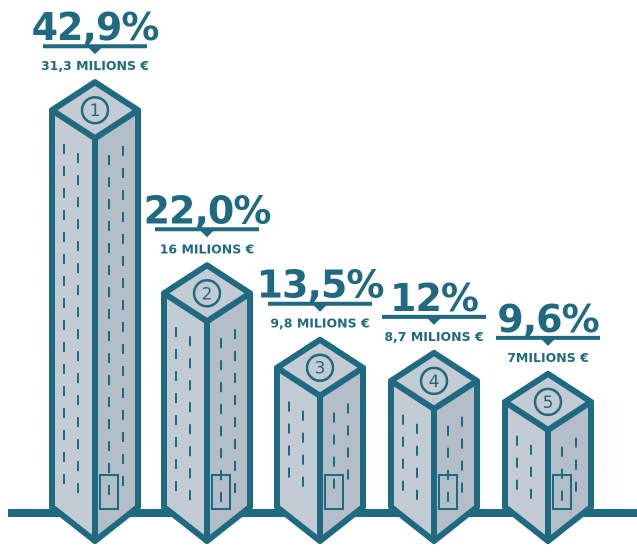  Describe the element at coordinates (207, 210) in the screenshot. I see `value-label: 22,0%` at that location.